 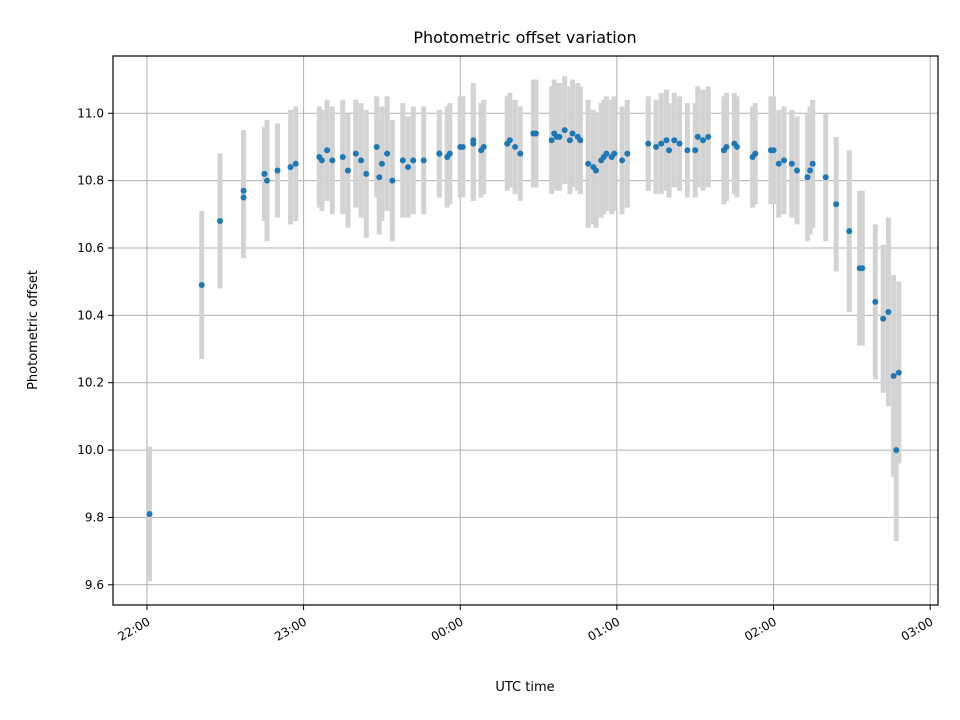 What do you see at coordinates (33, 330) in the screenshot?
I see `y-axis-label: Photometric offset` at bounding box center [33, 330].